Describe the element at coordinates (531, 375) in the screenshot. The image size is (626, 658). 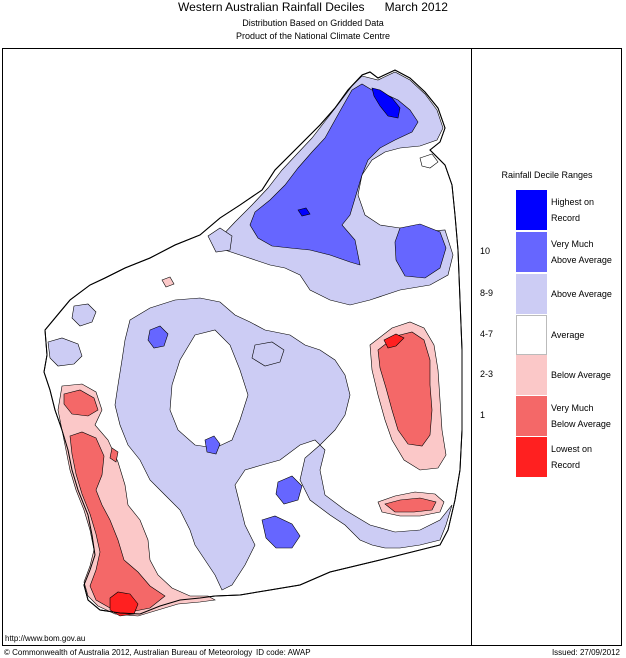
I see `legend-swatch-below-average` at that location.